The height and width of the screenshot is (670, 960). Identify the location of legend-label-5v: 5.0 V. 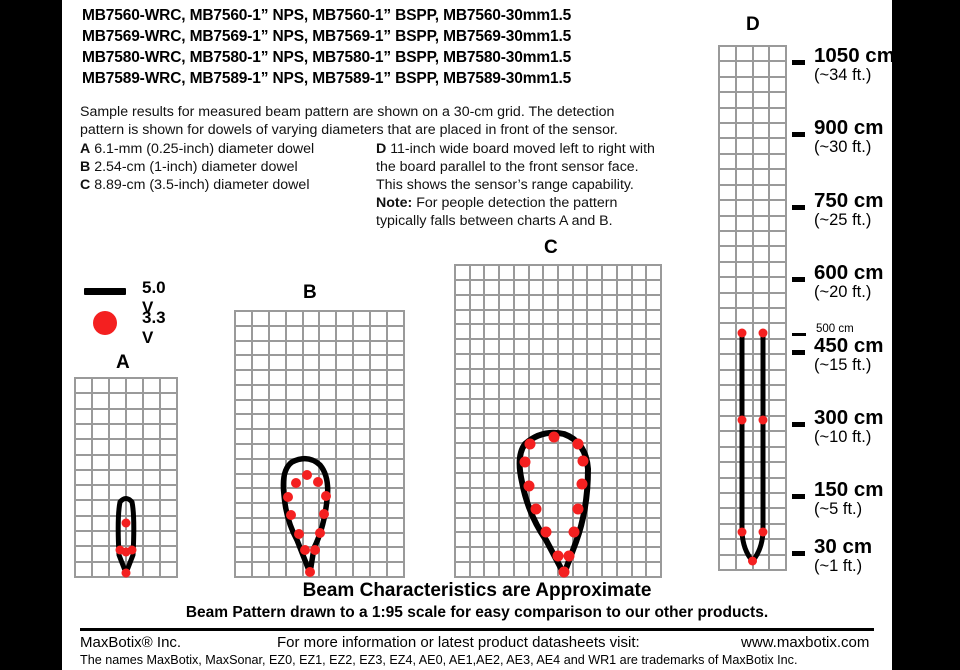
(154, 297).